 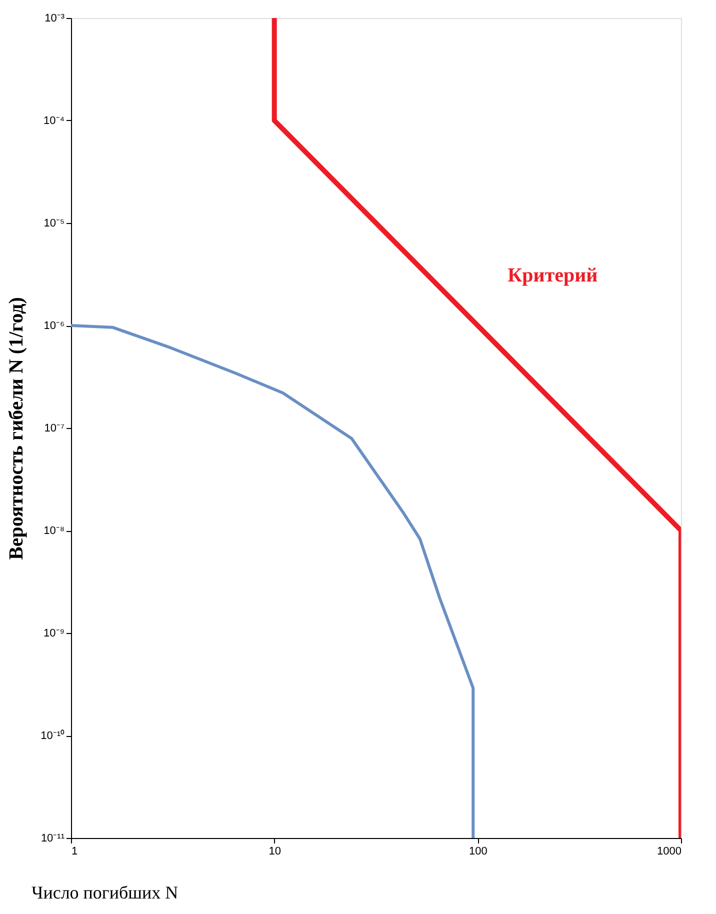 I want to click on x-tick-label: 100, so click(x=478, y=852).